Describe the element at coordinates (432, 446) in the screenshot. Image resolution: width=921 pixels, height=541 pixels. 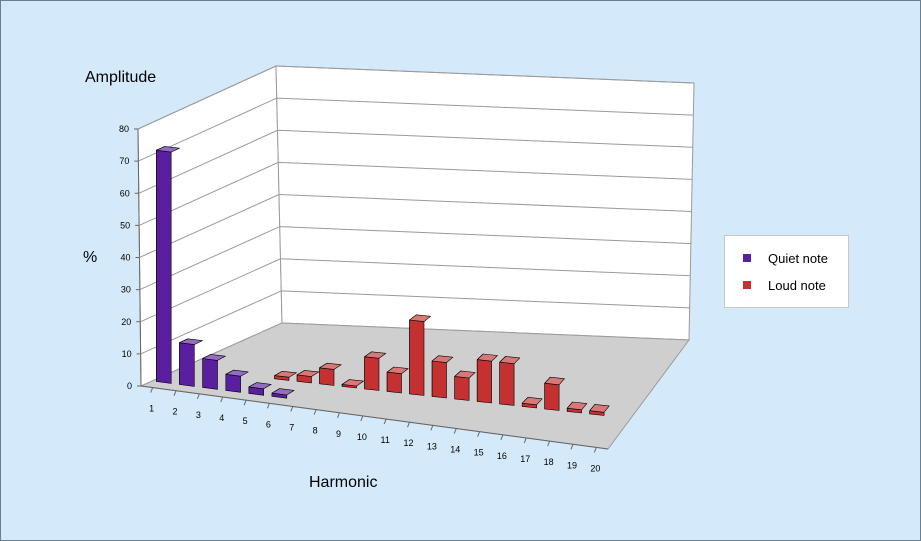
I see `x-tick-label-13: 13` at that location.